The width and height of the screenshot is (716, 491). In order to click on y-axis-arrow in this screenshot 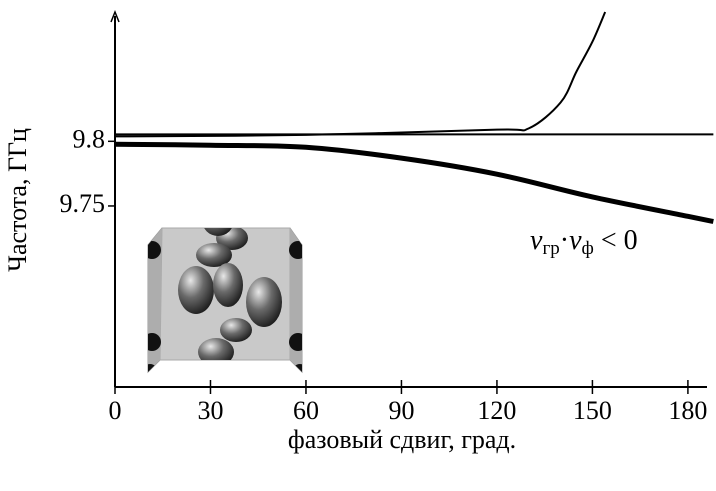, I will do `click(115, 16)`.